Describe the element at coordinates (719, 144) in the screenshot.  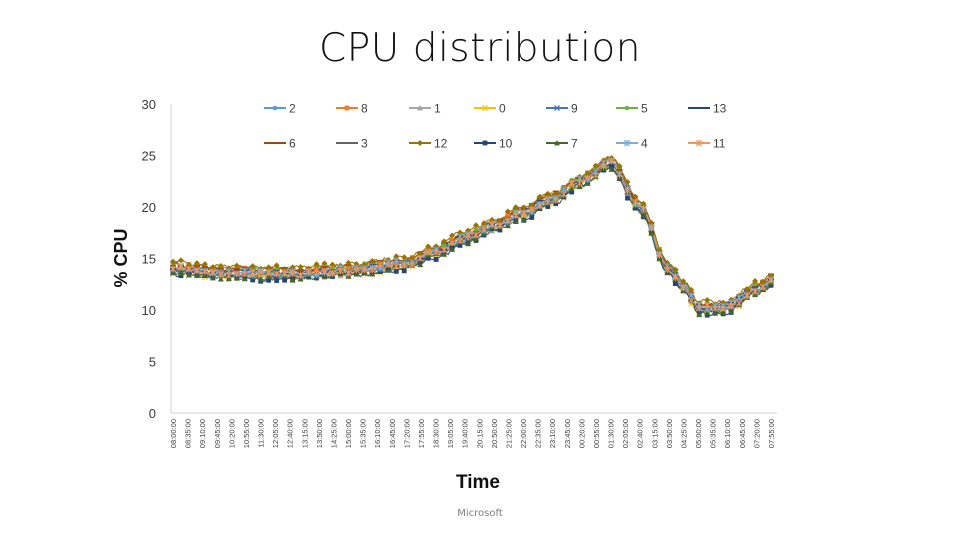
I see `legend-label: 11` at that location.